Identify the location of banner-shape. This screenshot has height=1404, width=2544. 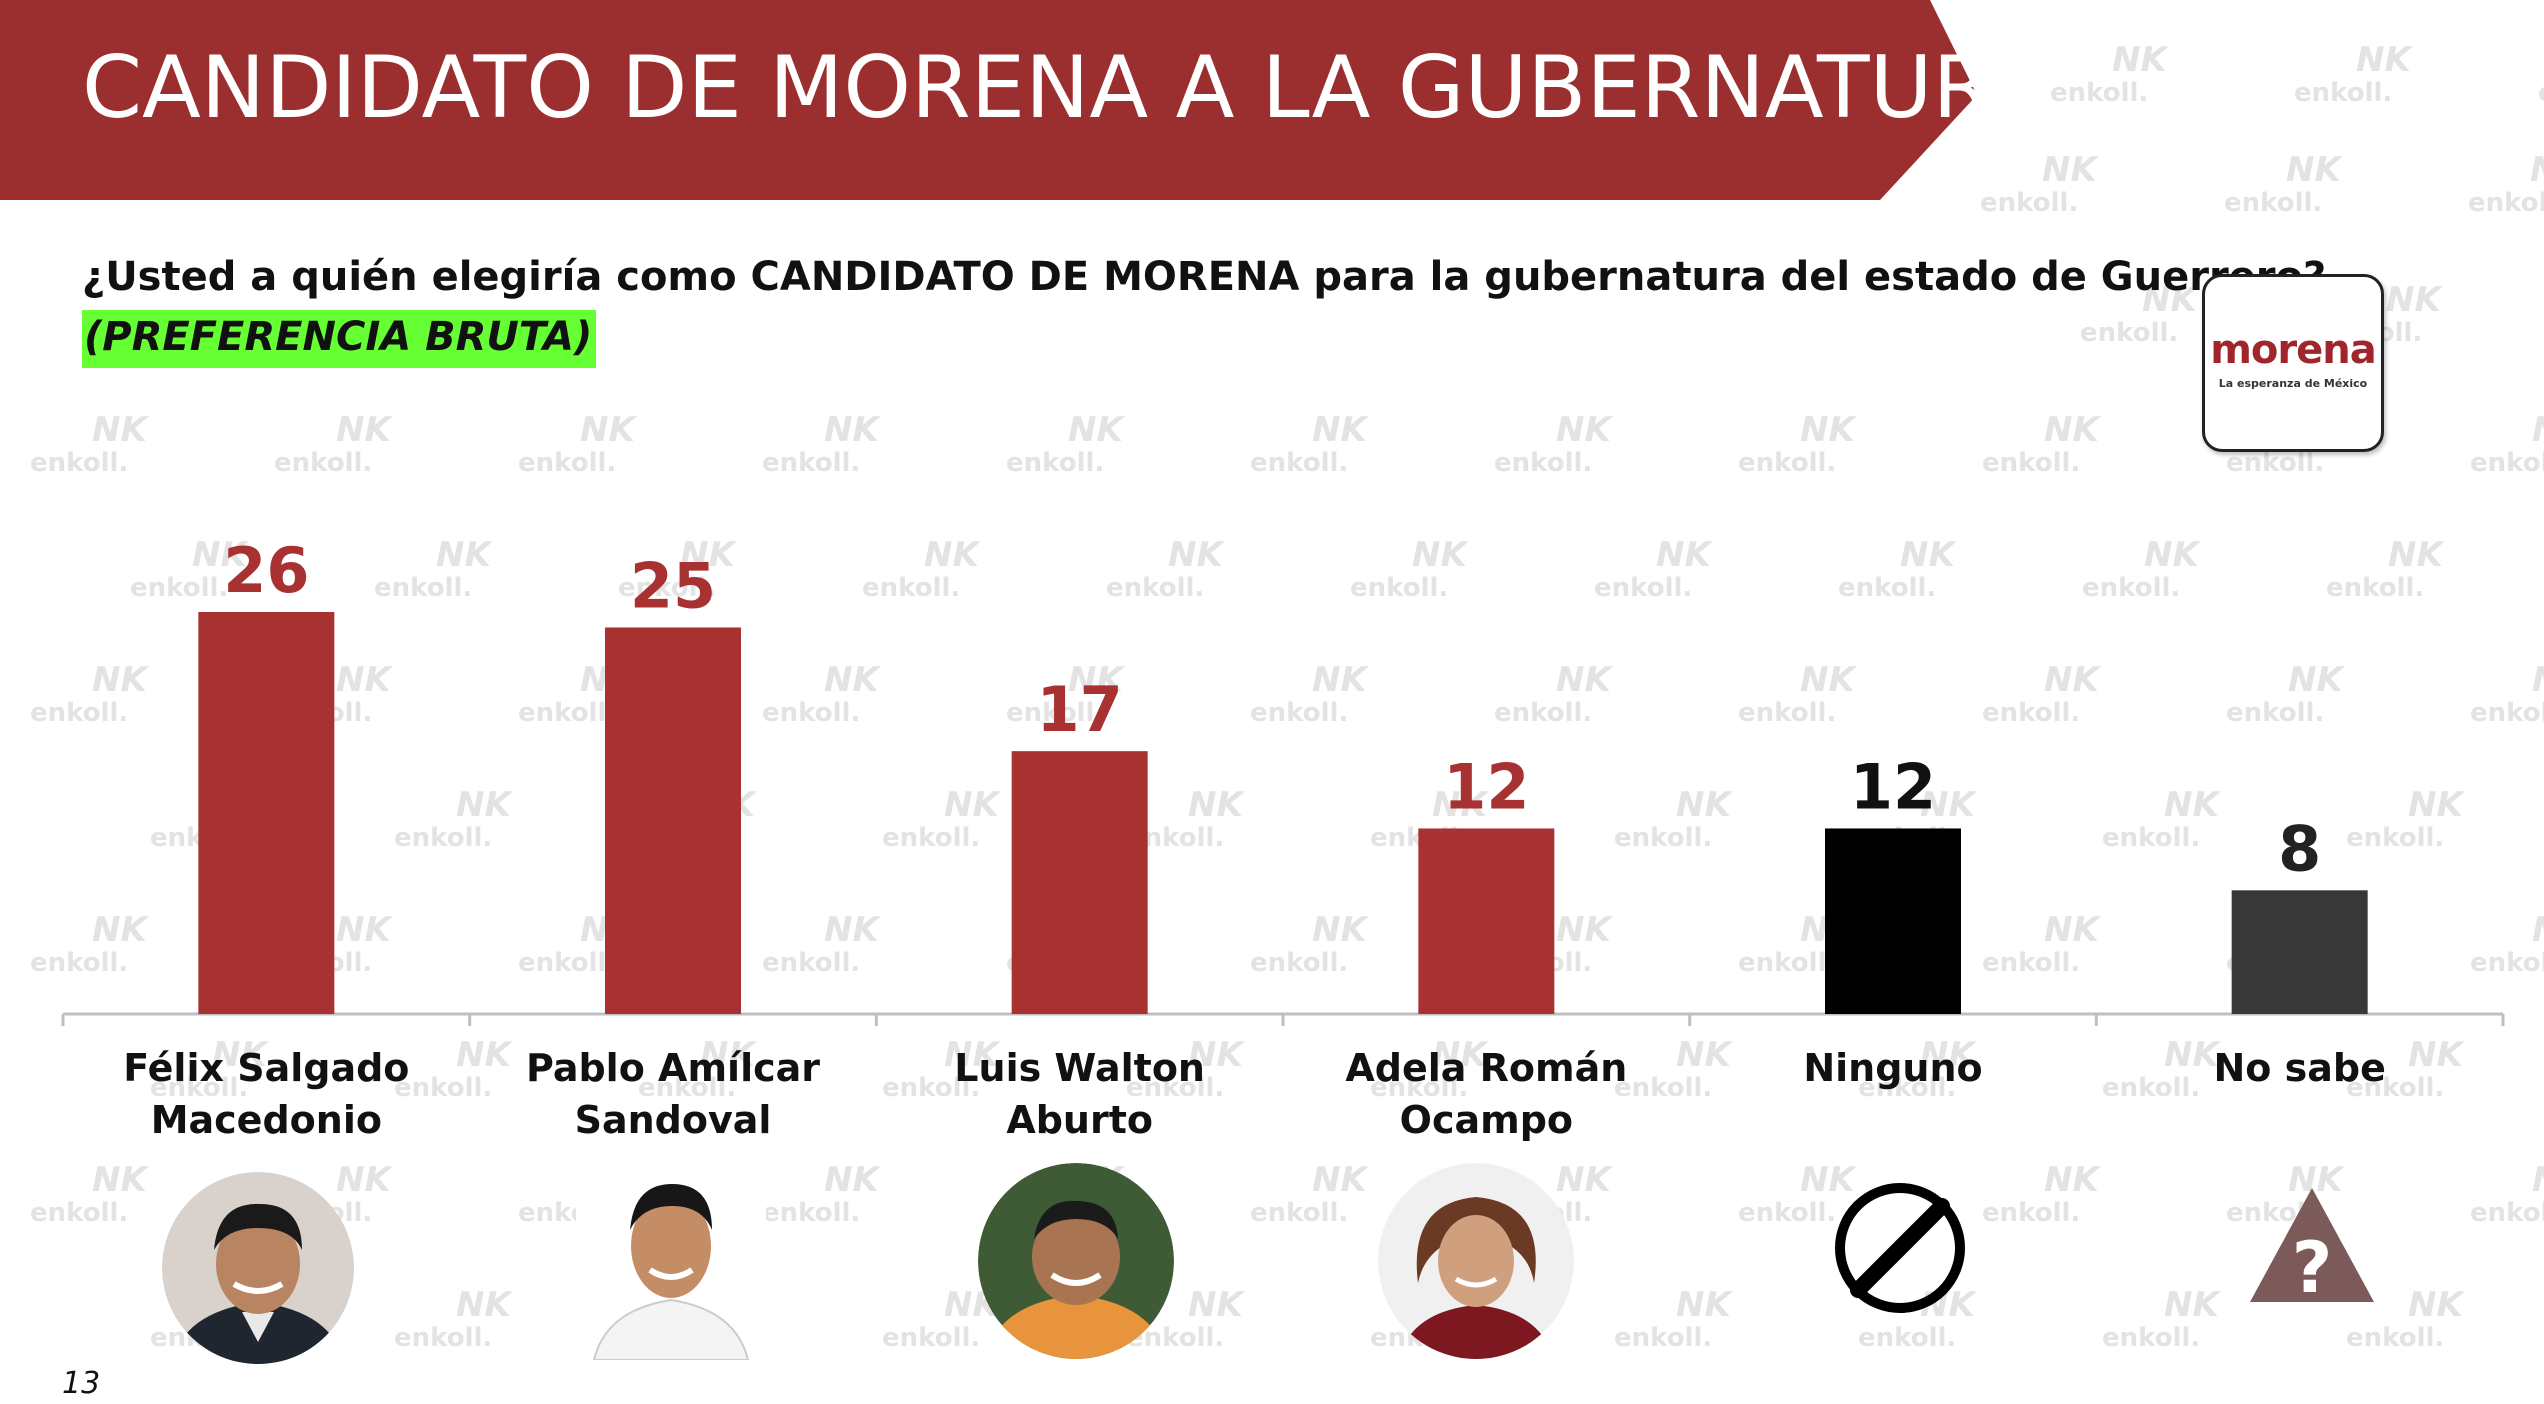
(988, 100).